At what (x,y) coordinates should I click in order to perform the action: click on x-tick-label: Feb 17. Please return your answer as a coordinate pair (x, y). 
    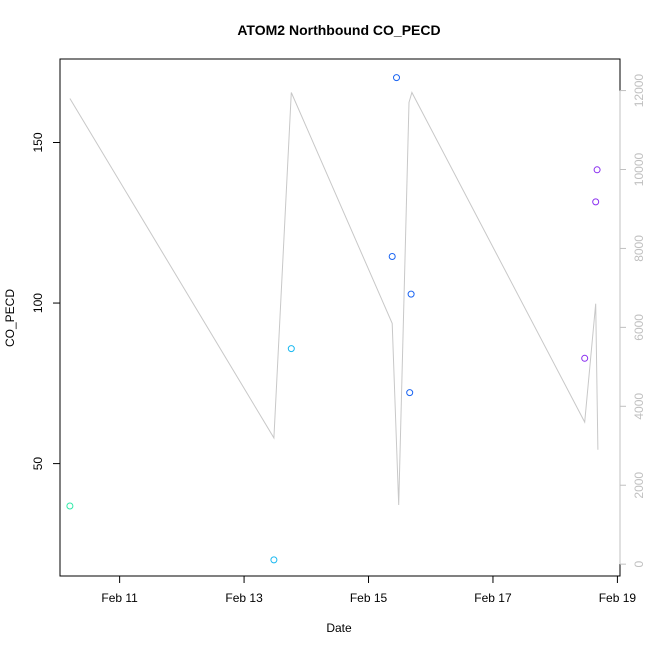
    Looking at the image, I should click on (493, 598).